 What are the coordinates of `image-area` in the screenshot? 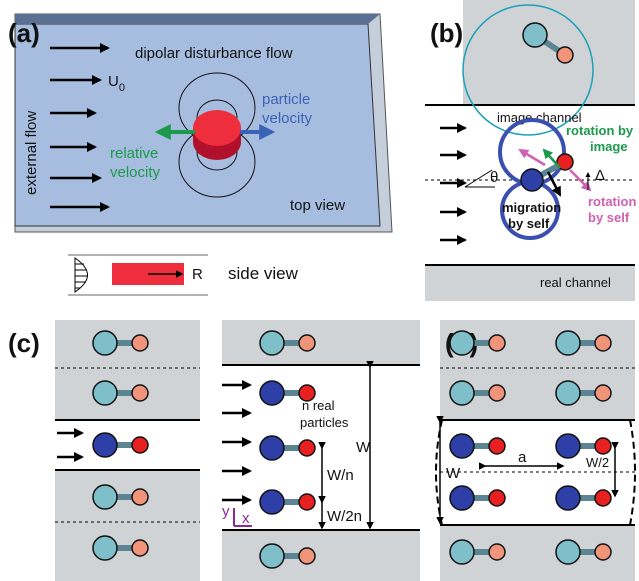 It's located at (549, 52).